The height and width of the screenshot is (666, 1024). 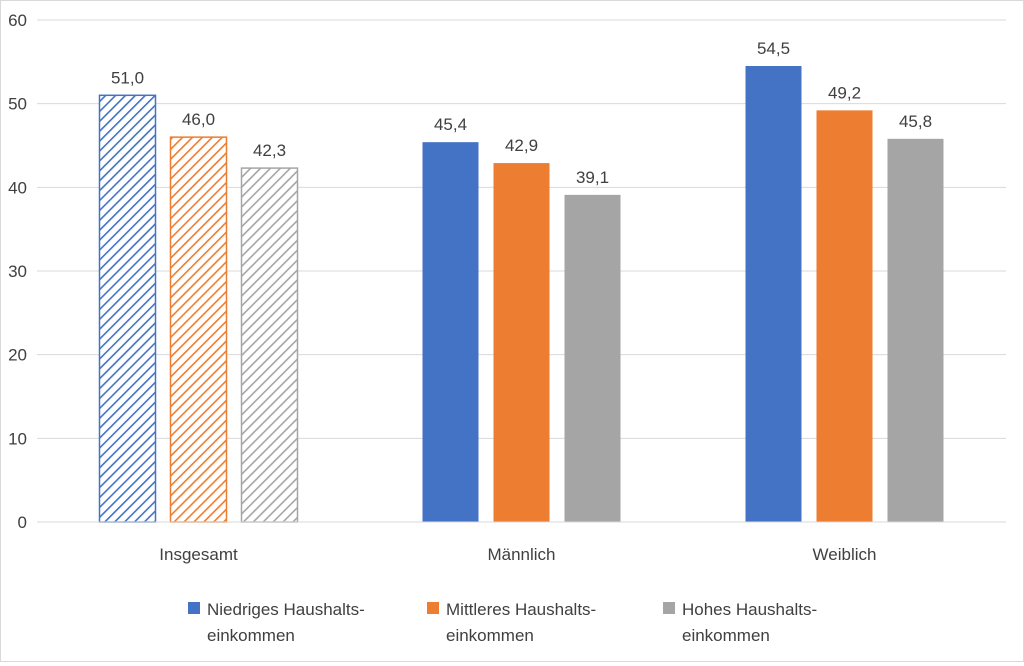 I want to click on x-category-label: Insgesamt, so click(x=198, y=554).